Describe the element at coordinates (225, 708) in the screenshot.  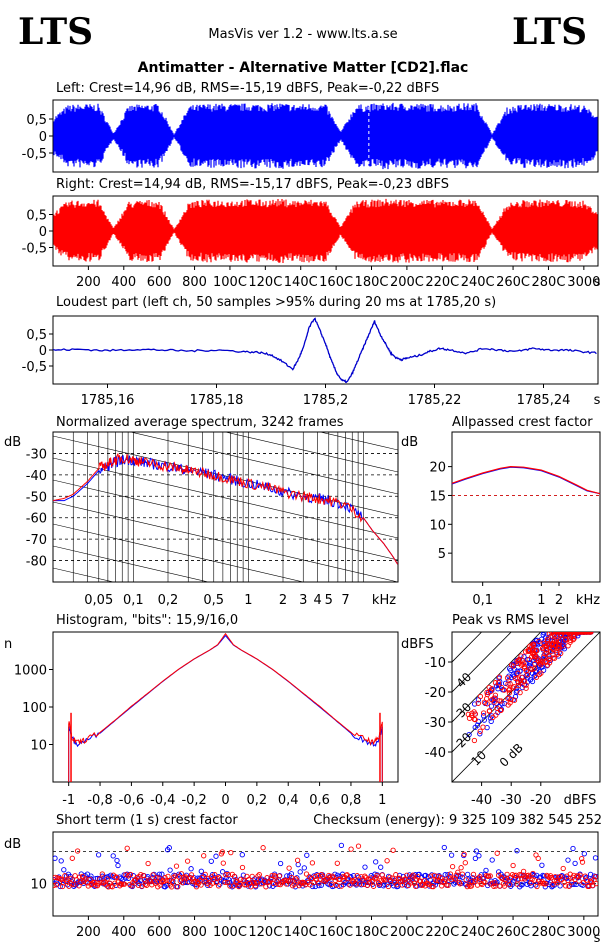
I see `histogram-line-left` at that location.